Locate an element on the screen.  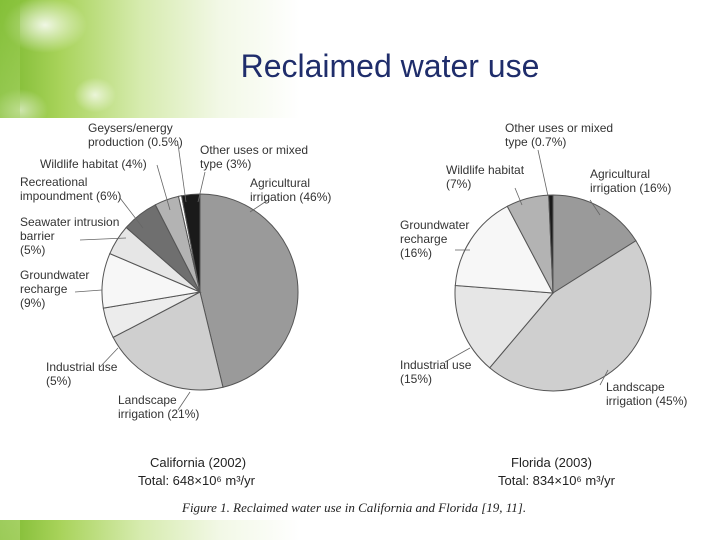
california-pie is located at coordinates (200, 292).